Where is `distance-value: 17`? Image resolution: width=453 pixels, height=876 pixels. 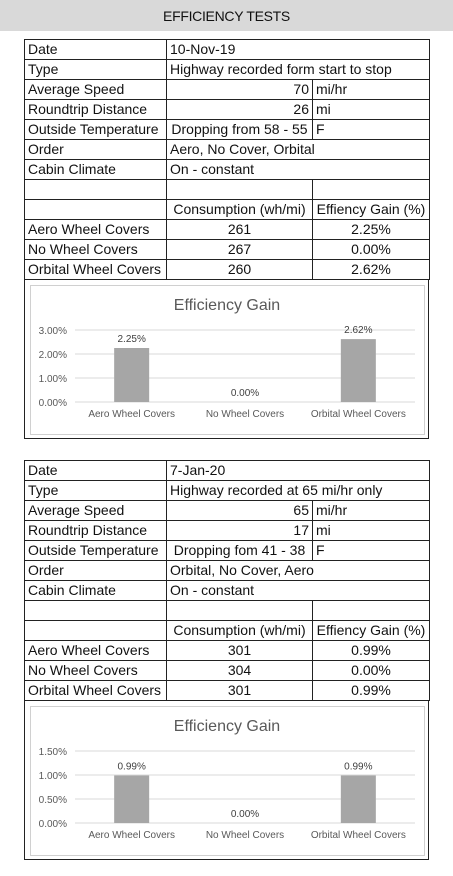
distance-value: 17 is located at coordinates (239, 530).